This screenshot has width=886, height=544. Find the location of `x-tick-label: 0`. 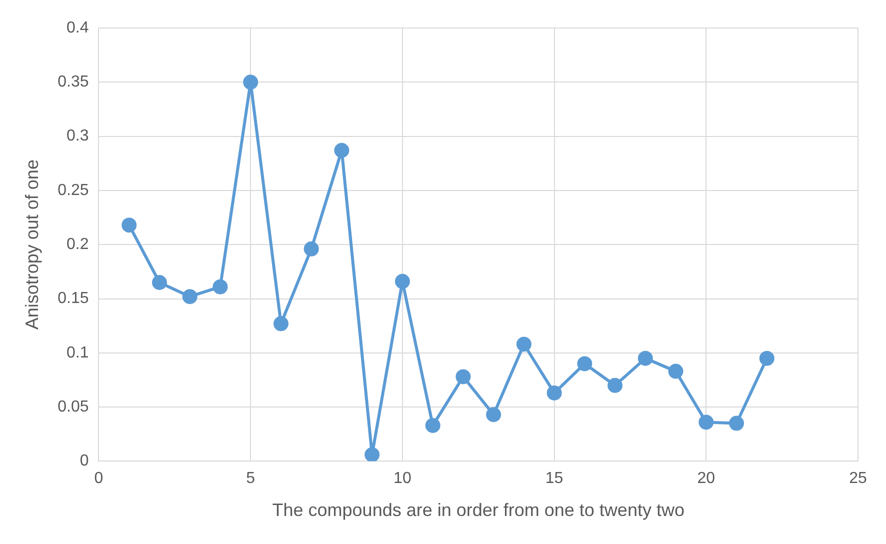

x-tick-label: 0 is located at coordinates (99, 479).